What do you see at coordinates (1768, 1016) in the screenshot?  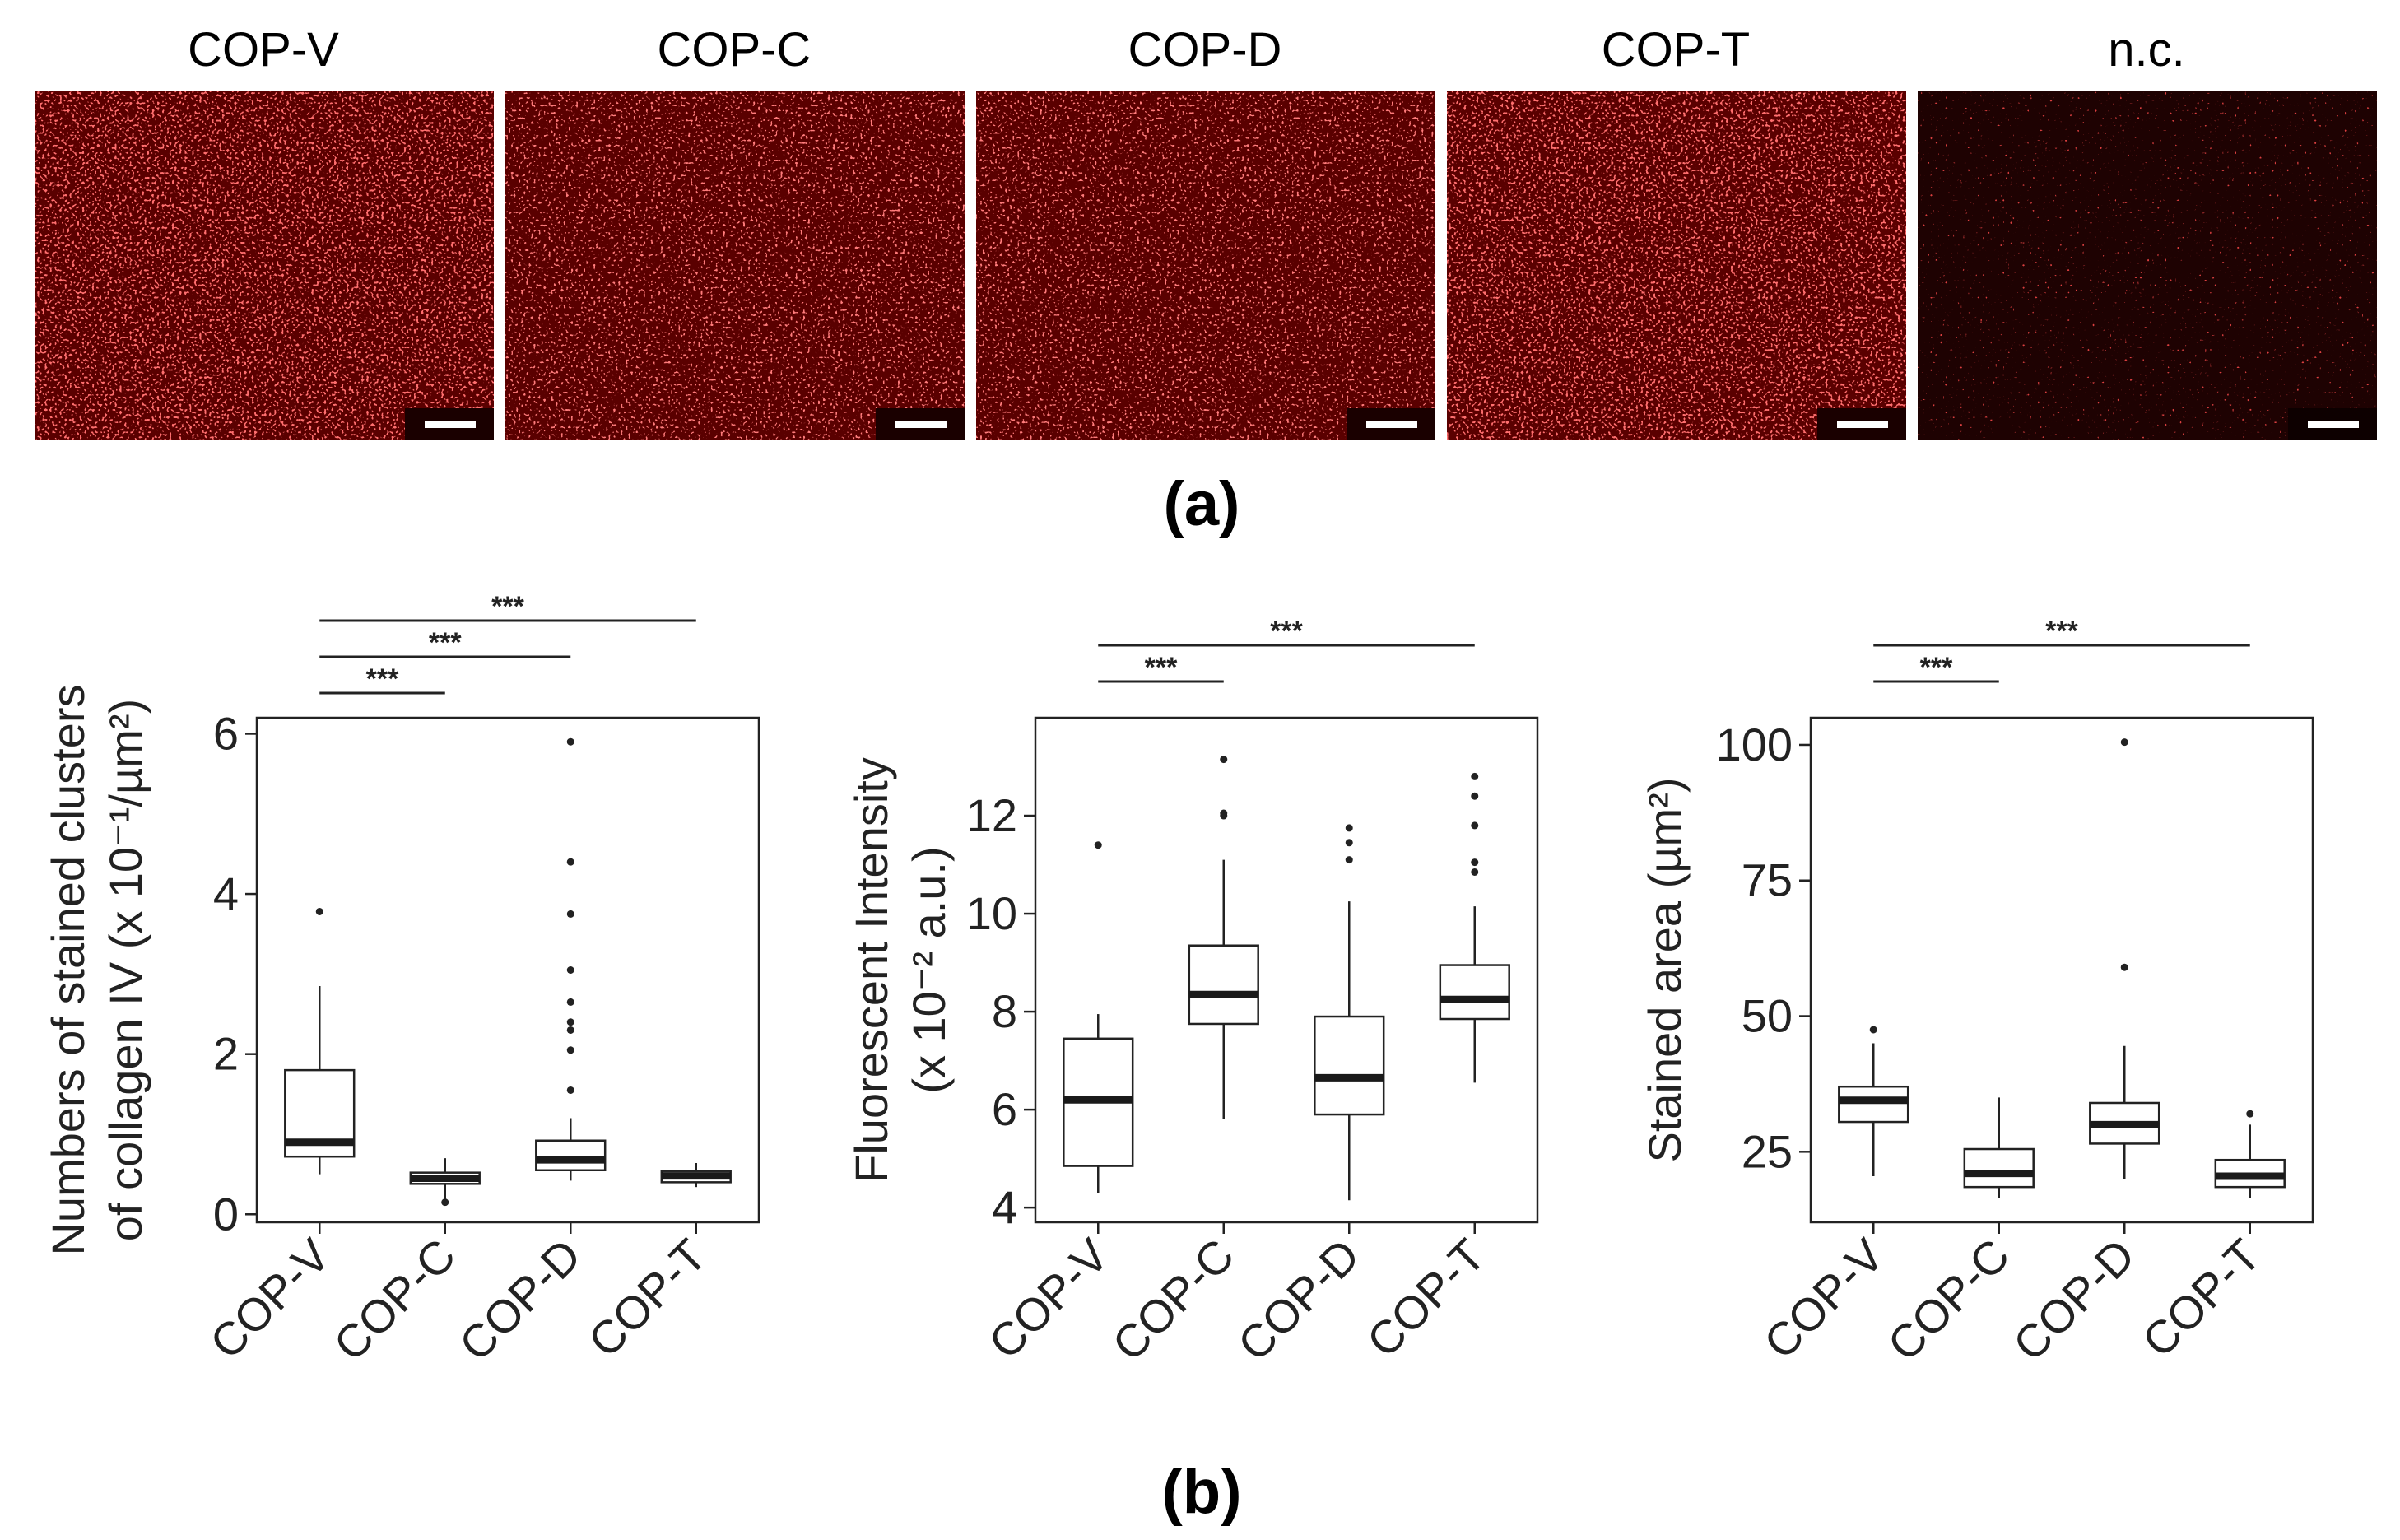 I see `y-tick-label: 50` at bounding box center [1768, 1016].